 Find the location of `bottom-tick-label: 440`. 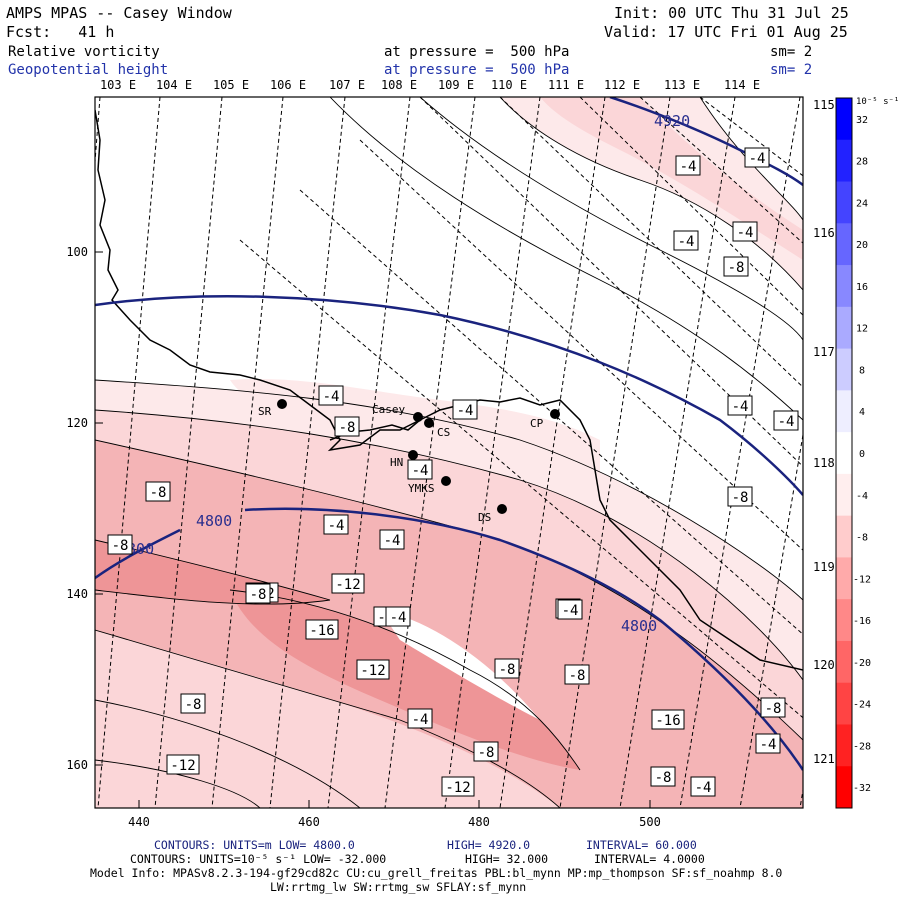

bottom-tick-label: 440 is located at coordinates (139, 822).